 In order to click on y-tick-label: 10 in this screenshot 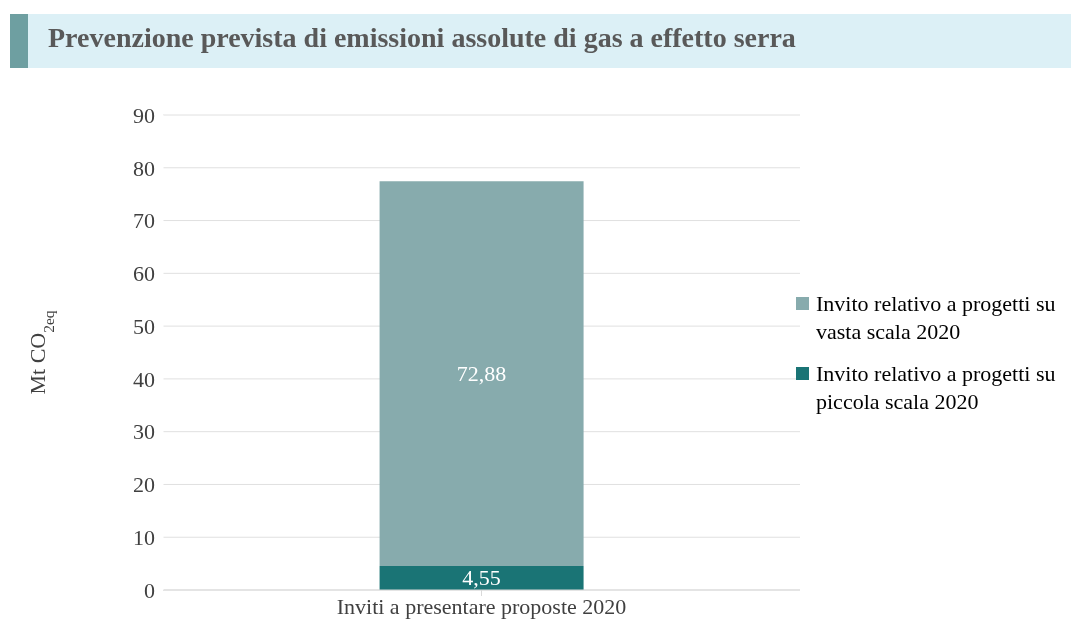, I will do `click(144, 538)`.